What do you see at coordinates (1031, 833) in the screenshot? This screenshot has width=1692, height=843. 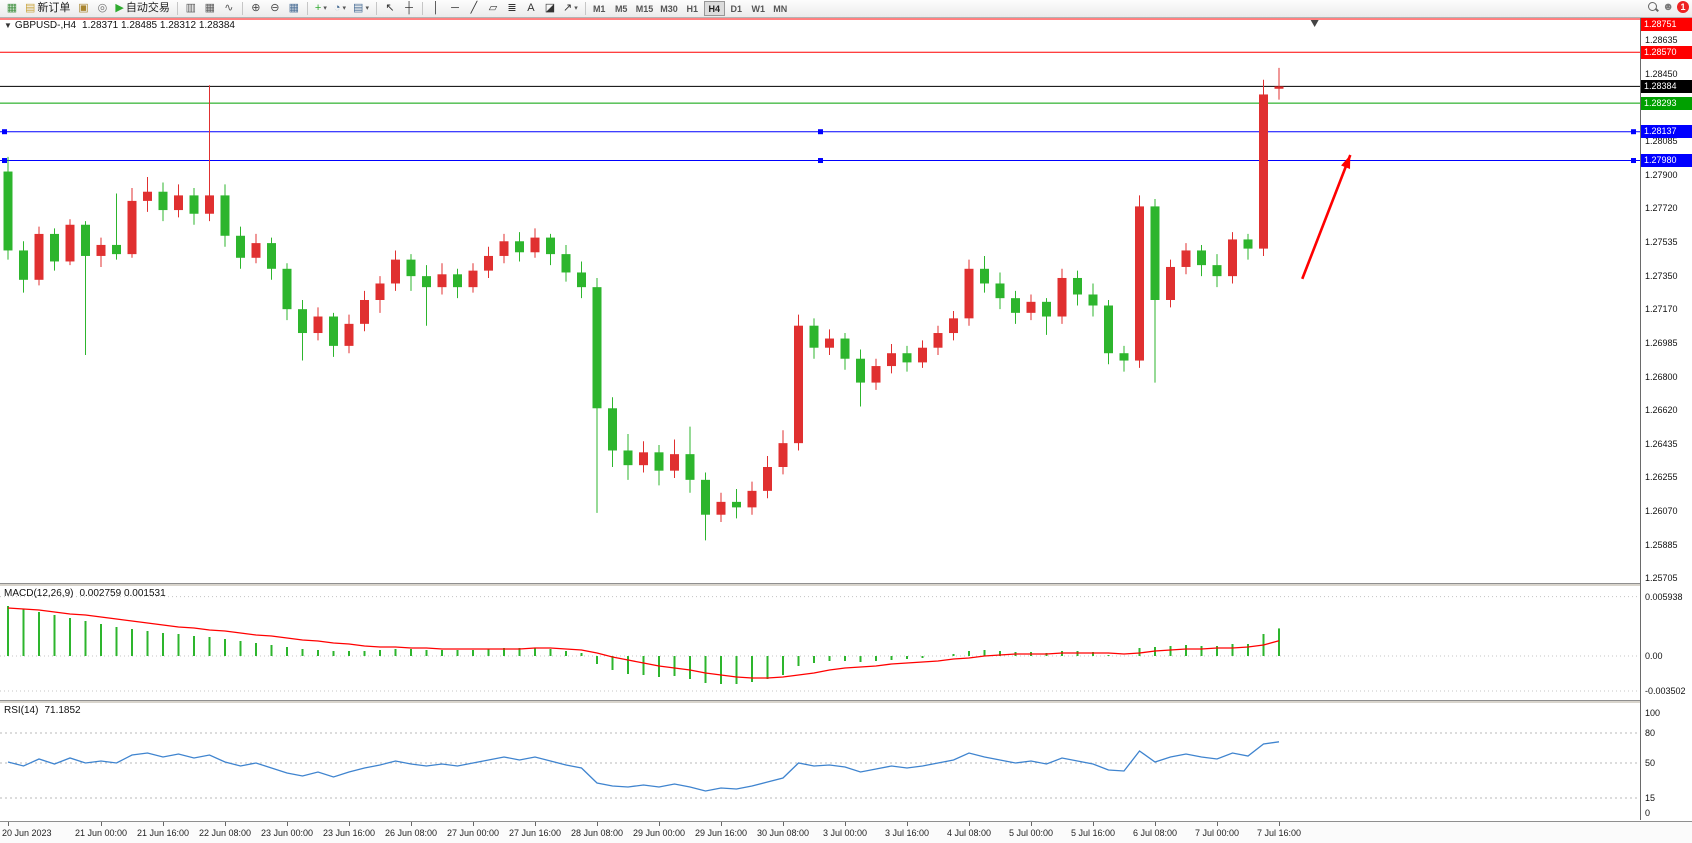 I see `time-axis-label: 5 Jul 00:00` at bounding box center [1031, 833].